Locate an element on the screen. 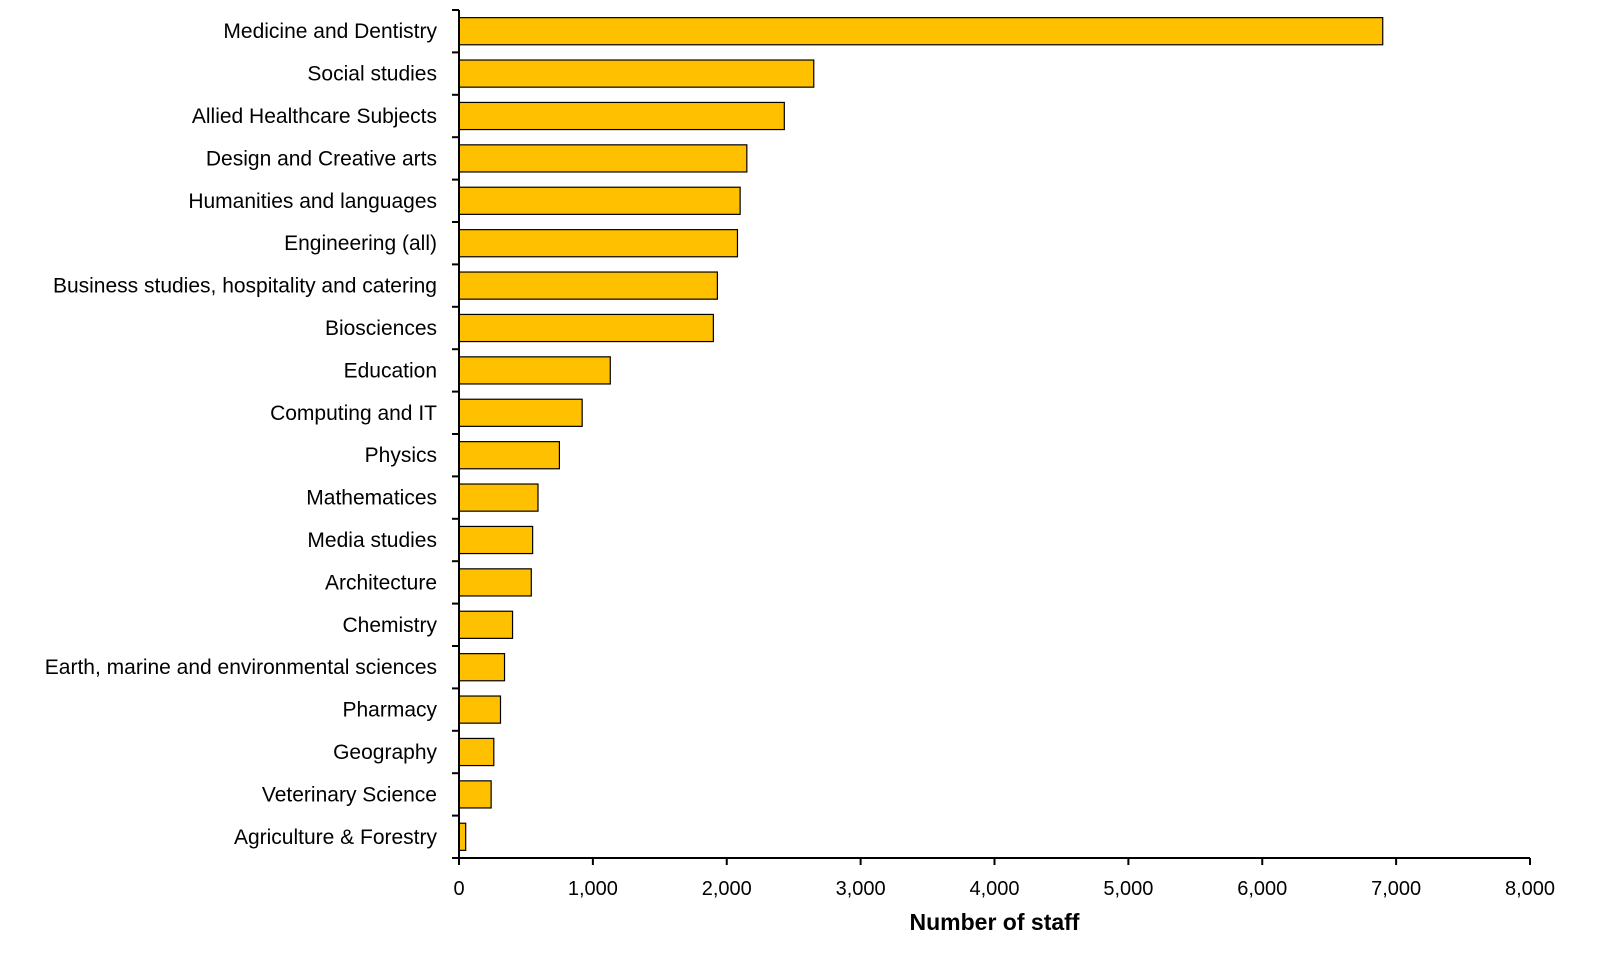 Image resolution: width=1600 pixels, height=956 pixels. category-label: Design and Creative arts is located at coordinates (321, 158).